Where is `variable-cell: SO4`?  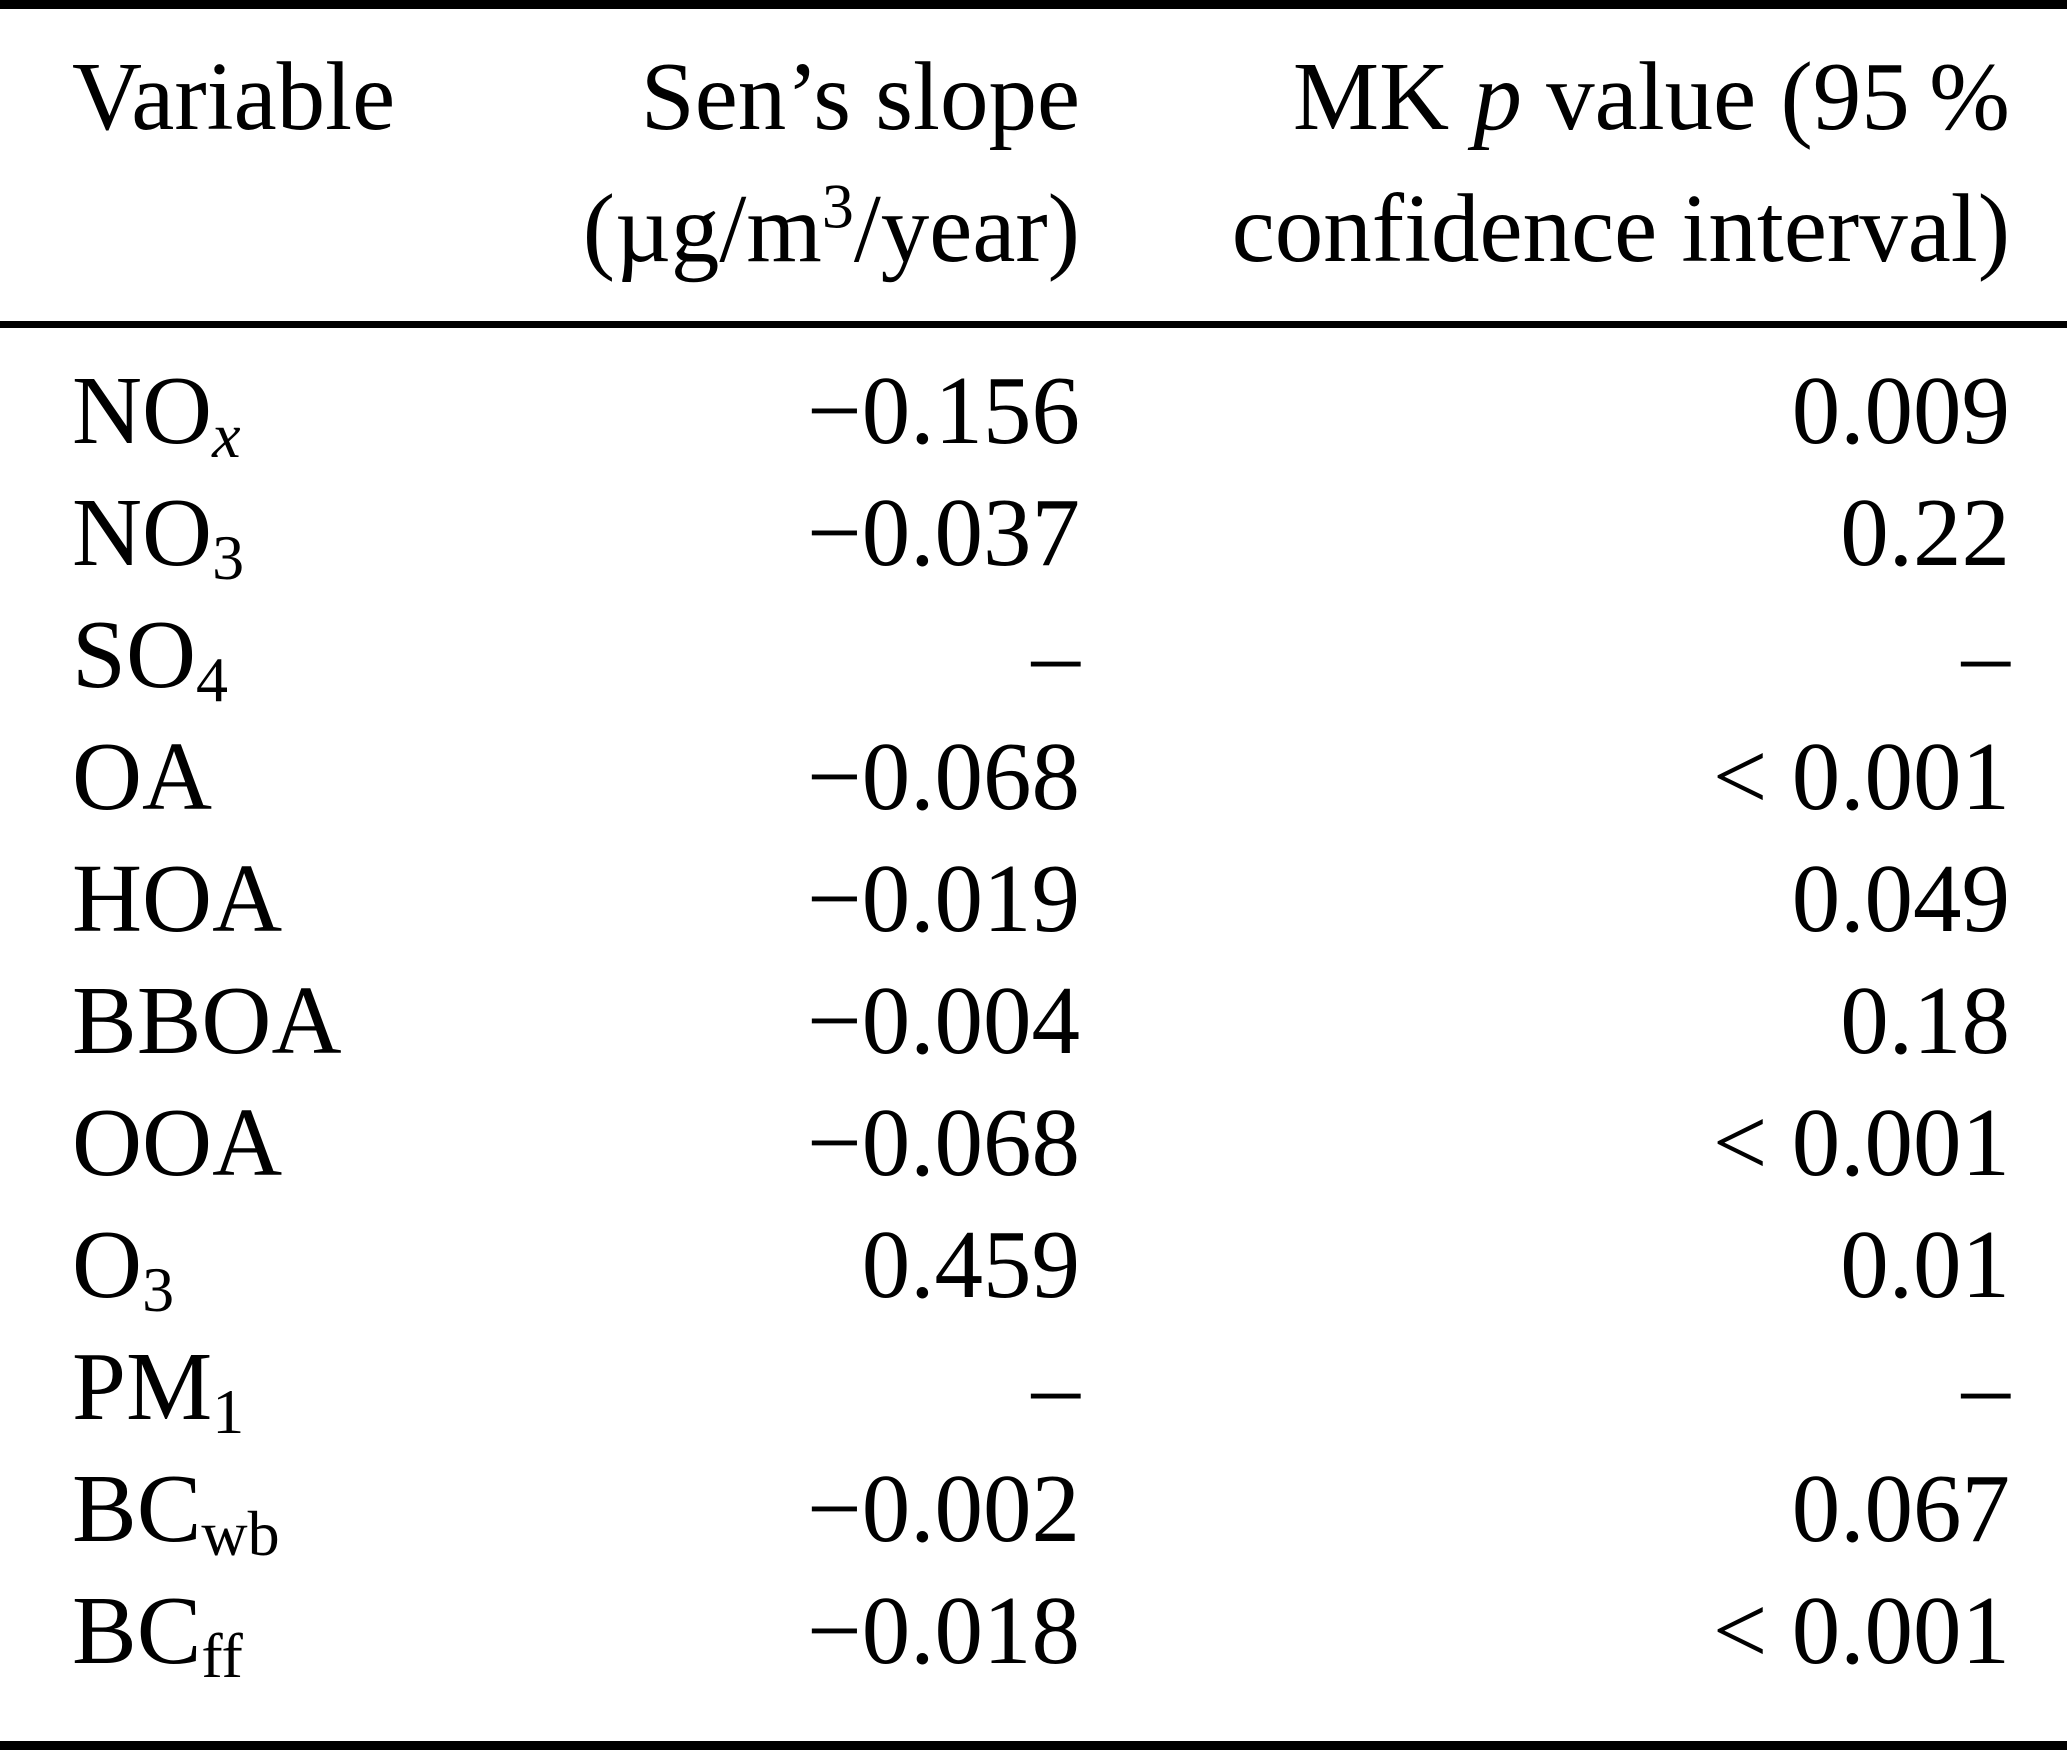
variable-cell: SO4 is located at coordinates (227, 655).